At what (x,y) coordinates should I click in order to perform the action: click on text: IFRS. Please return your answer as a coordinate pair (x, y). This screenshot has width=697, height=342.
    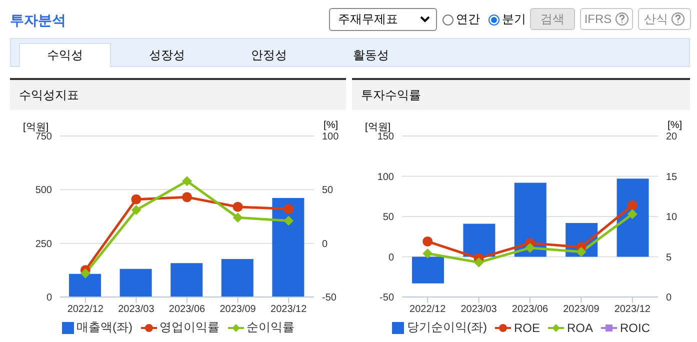
    Looking at the image, I should click on (598, 19).